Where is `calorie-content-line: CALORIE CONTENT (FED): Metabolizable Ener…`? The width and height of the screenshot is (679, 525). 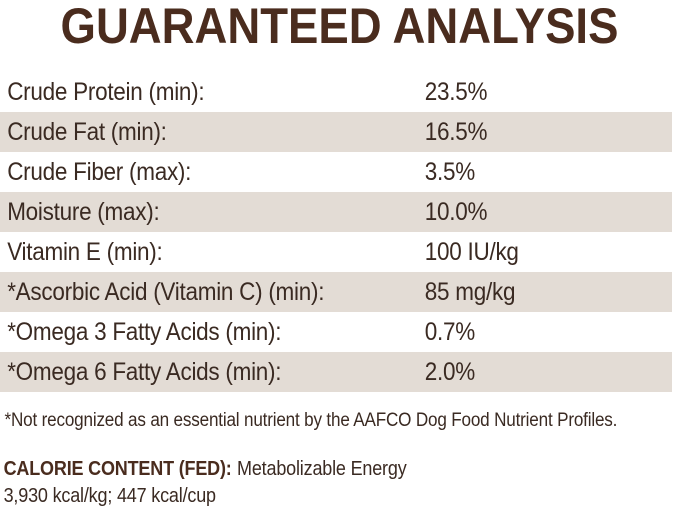 calorie-content-line: CALORIE CONTENT (FED): Metabolizable Ener… is located at coordinates (308, 469).